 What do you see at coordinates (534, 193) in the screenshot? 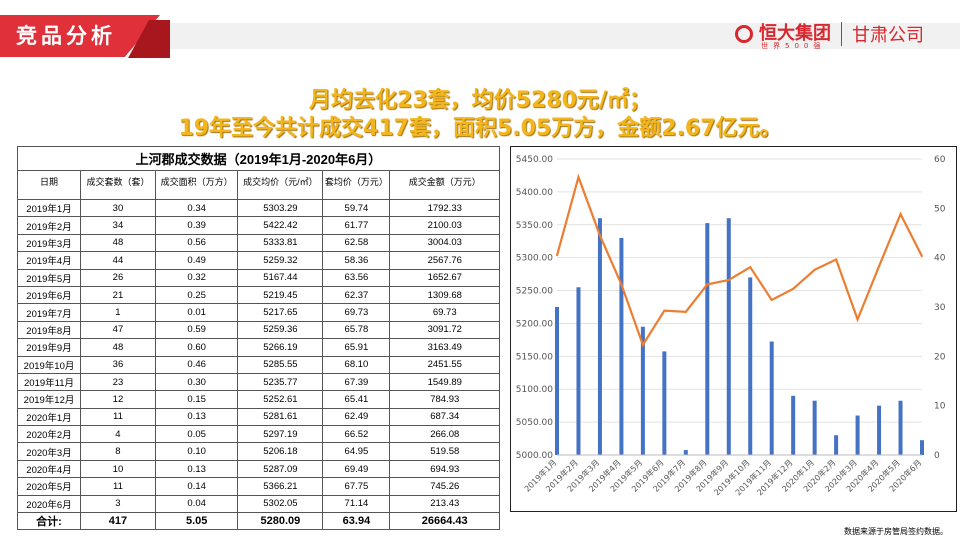
I see `y-left-tick-label: 5400.00` at bounding box center [534, 193].